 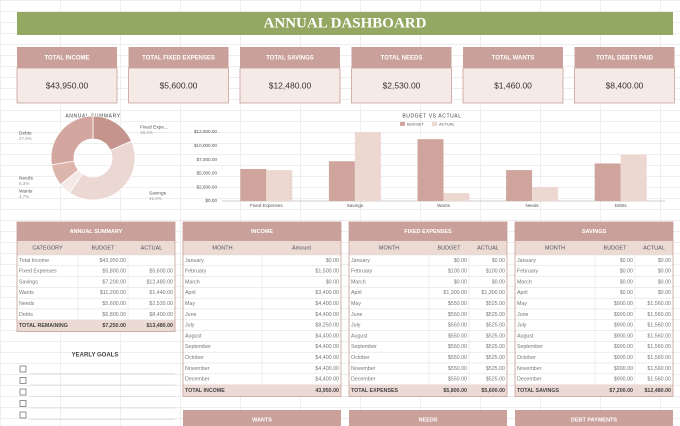 What do you see at coordinates (290, 59) in the screenshot?
I see `kpi-label: TOTAL SAVINGS` at bounding box center [290, 59].